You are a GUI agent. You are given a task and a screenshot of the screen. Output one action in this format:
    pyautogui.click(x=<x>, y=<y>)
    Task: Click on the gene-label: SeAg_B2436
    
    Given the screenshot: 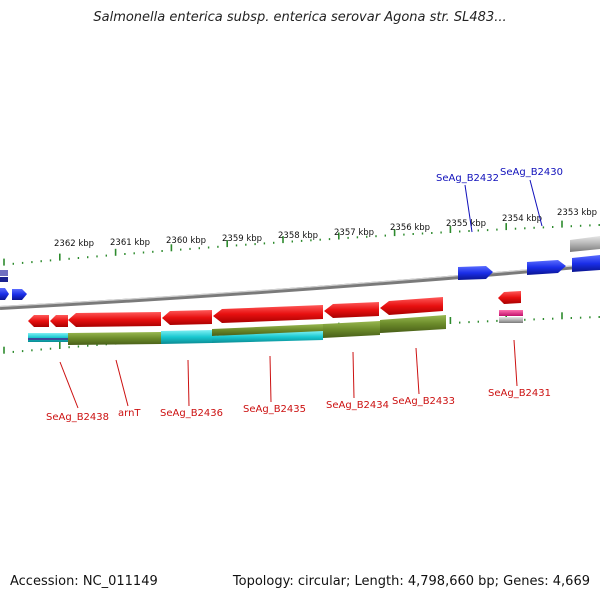 What is the action you would take?
    pyautogui.click(x=191, y=413)
    